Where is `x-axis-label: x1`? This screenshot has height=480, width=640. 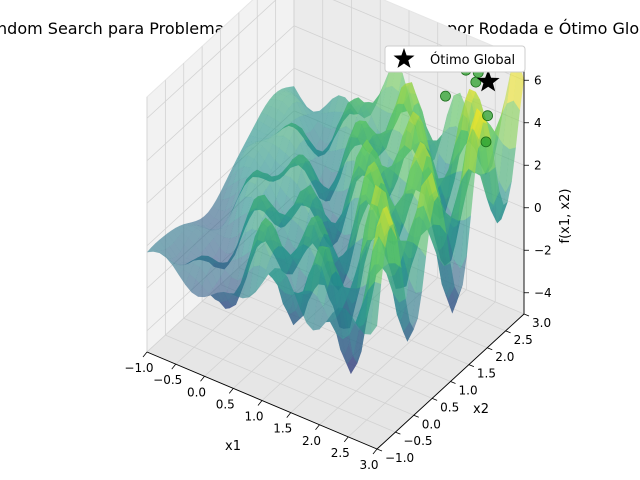 x-axis-label: x1 is located at coordinates (233, 446).